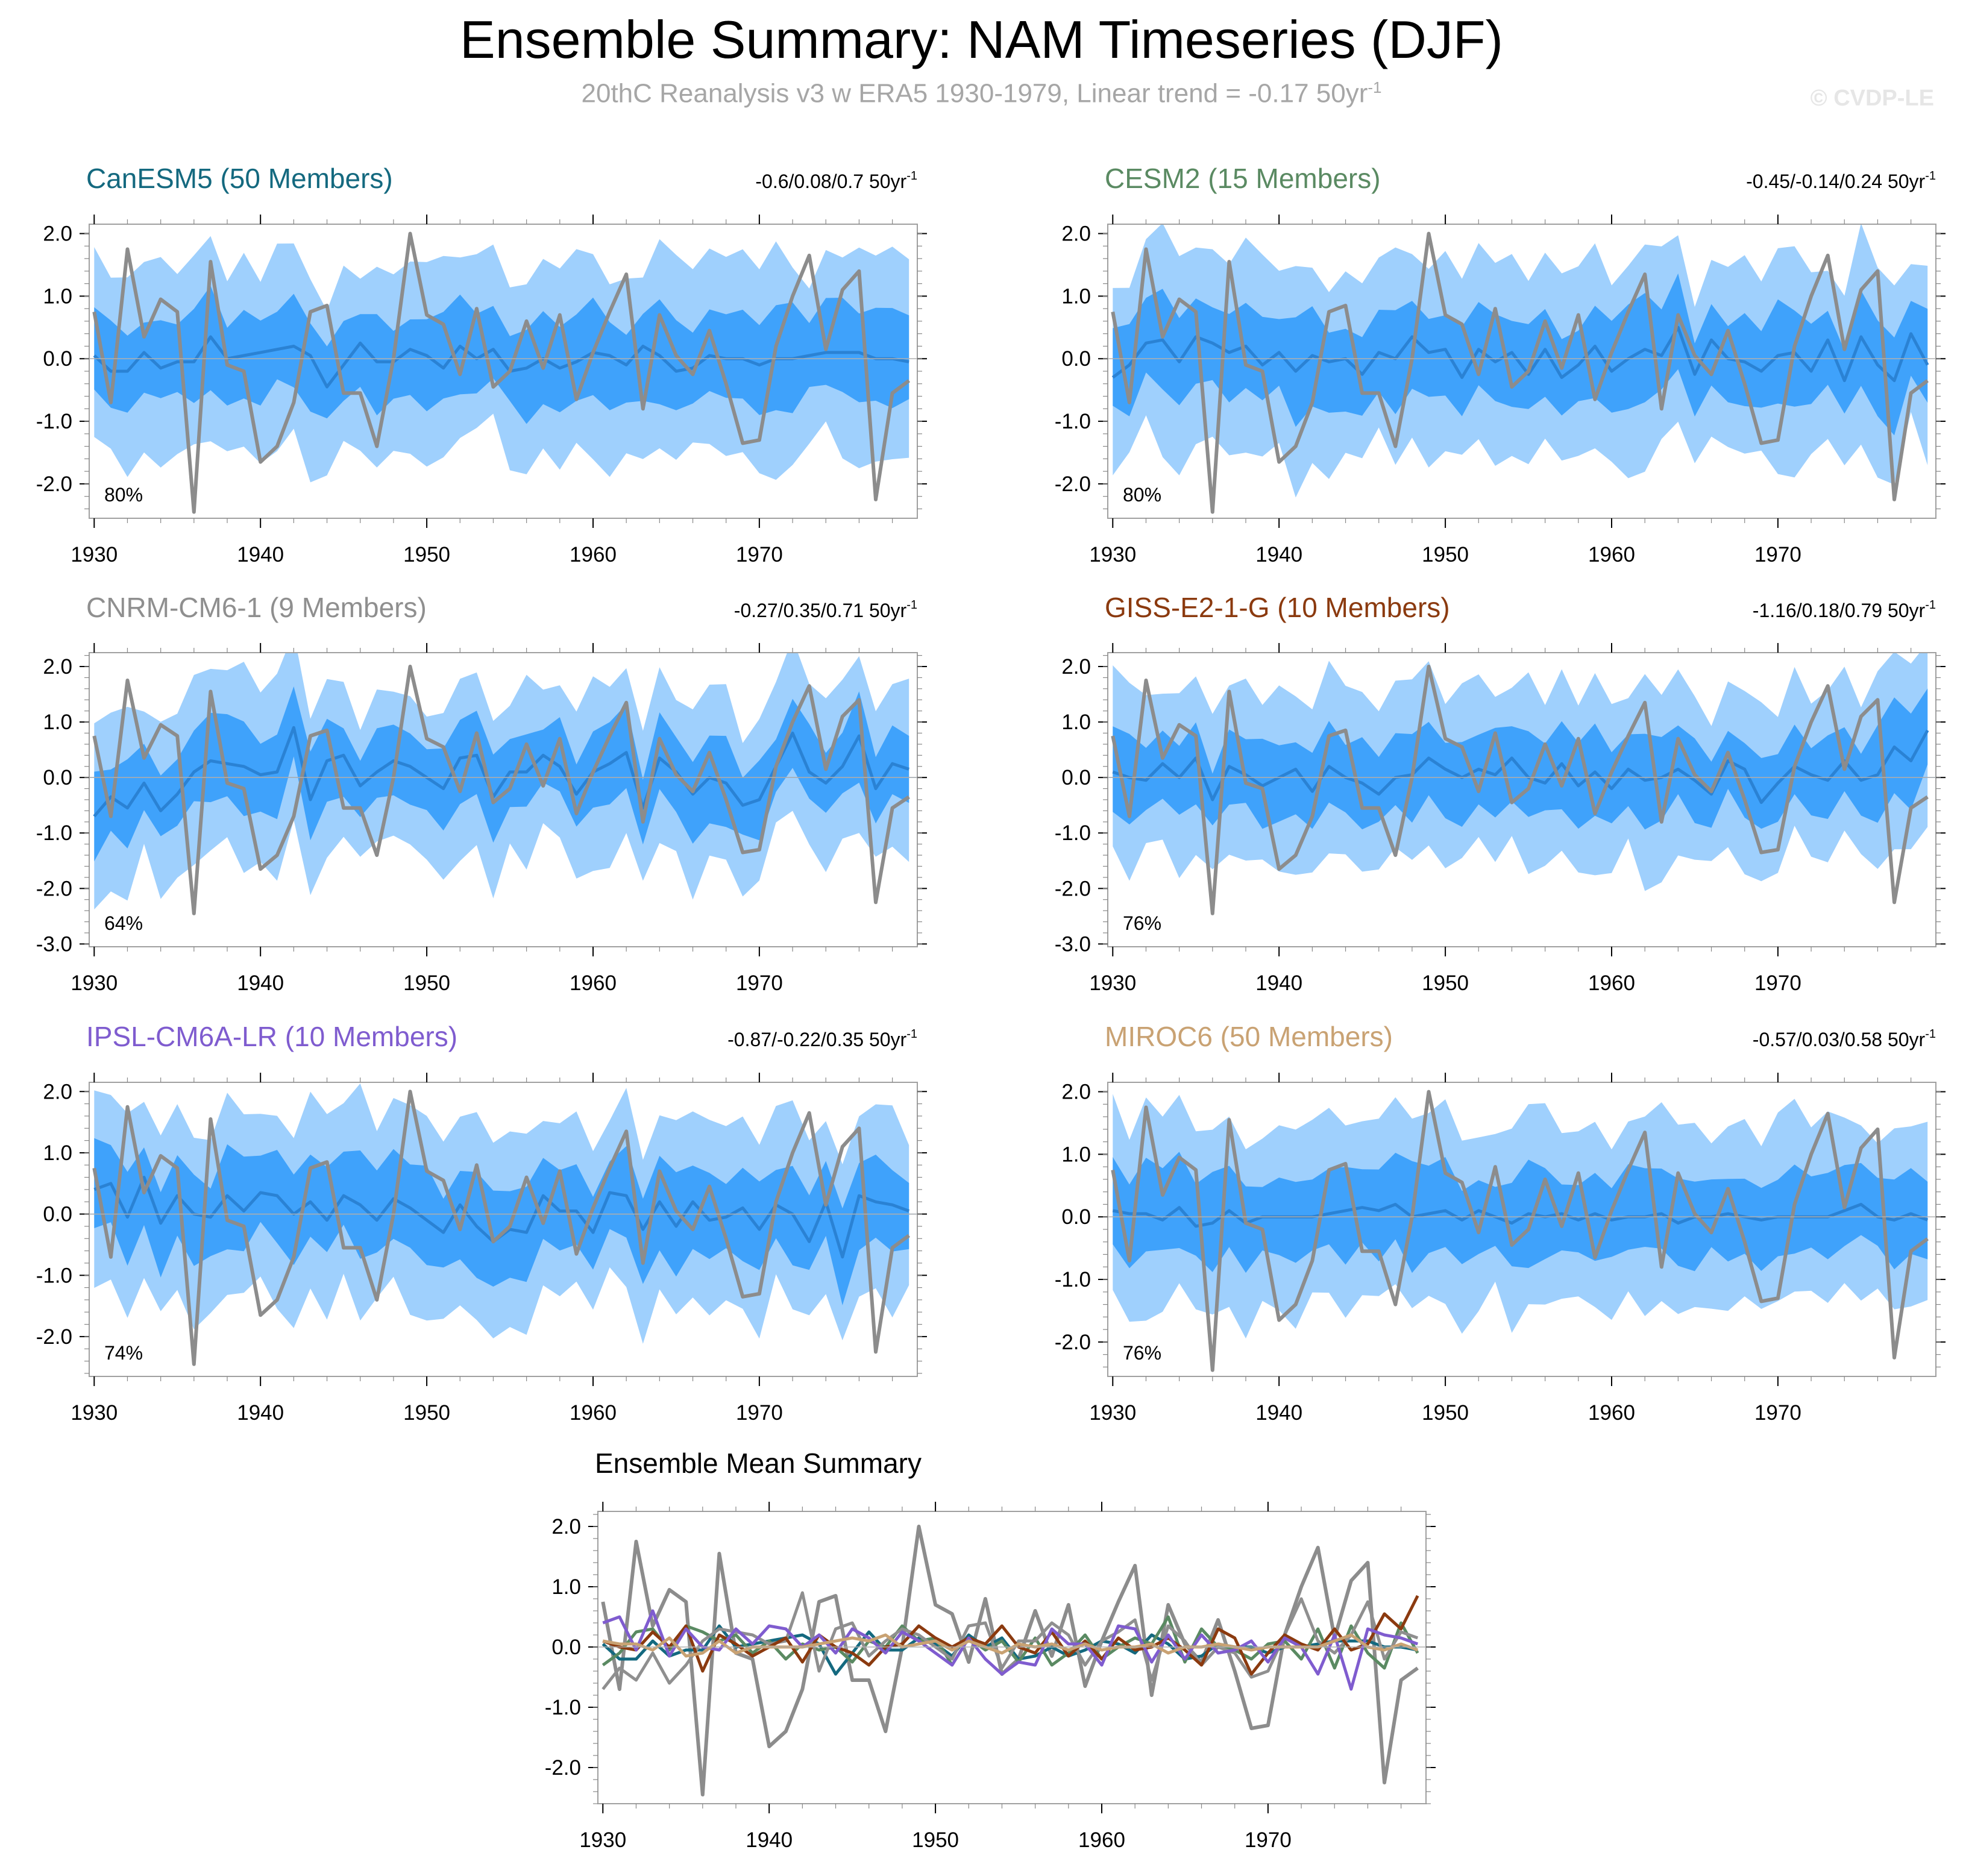  Describe the element at coordinates (1844, 609) in the screenshot. I see `panel-trend-stats: -1.16/0.18/0.79 50yr-1` at that location.